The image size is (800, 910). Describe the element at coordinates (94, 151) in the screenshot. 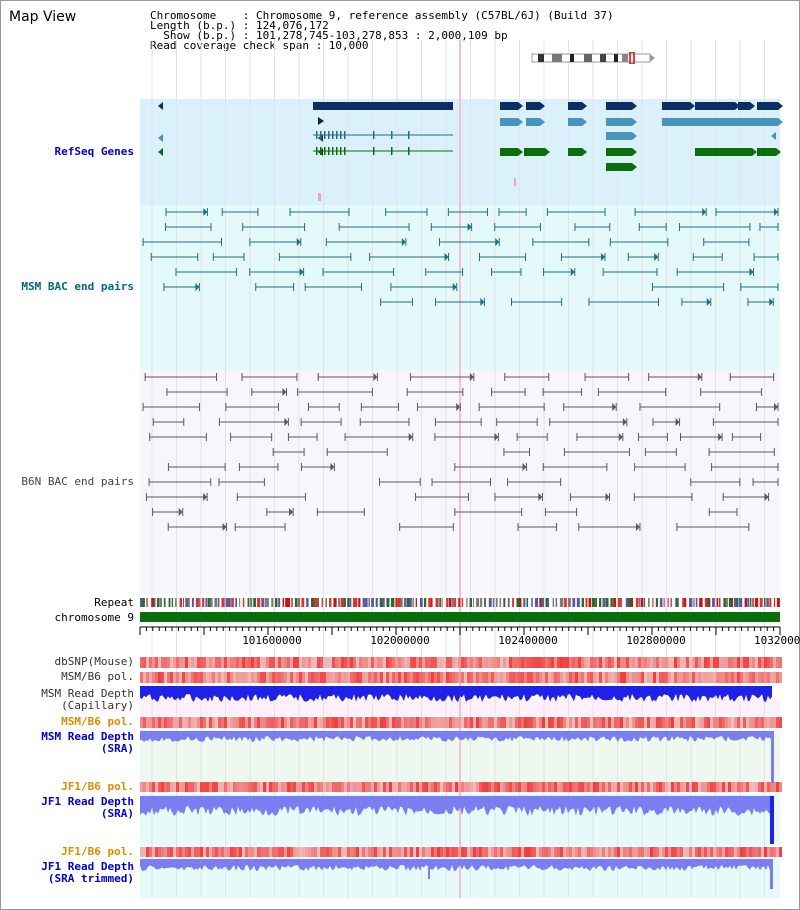

I see `refseq-genes-label: RefSeq Genes` at that location.